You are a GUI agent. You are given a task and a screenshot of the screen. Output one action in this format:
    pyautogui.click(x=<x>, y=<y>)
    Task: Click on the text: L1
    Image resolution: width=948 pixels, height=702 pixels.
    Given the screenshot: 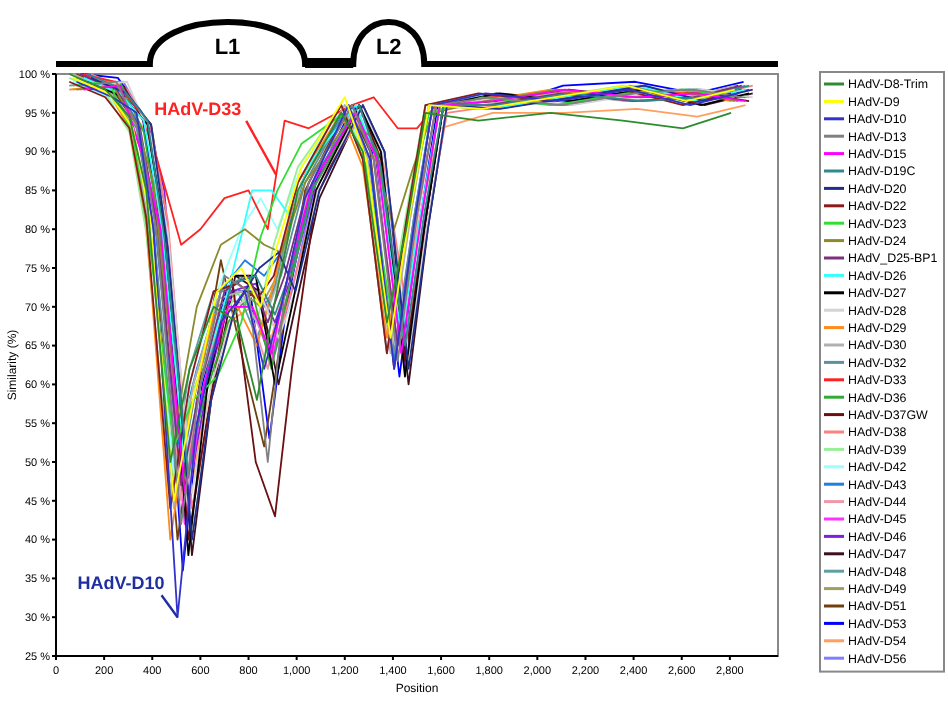 What is the action you would take?
    pyautogui.click(x=227, y=48)
    